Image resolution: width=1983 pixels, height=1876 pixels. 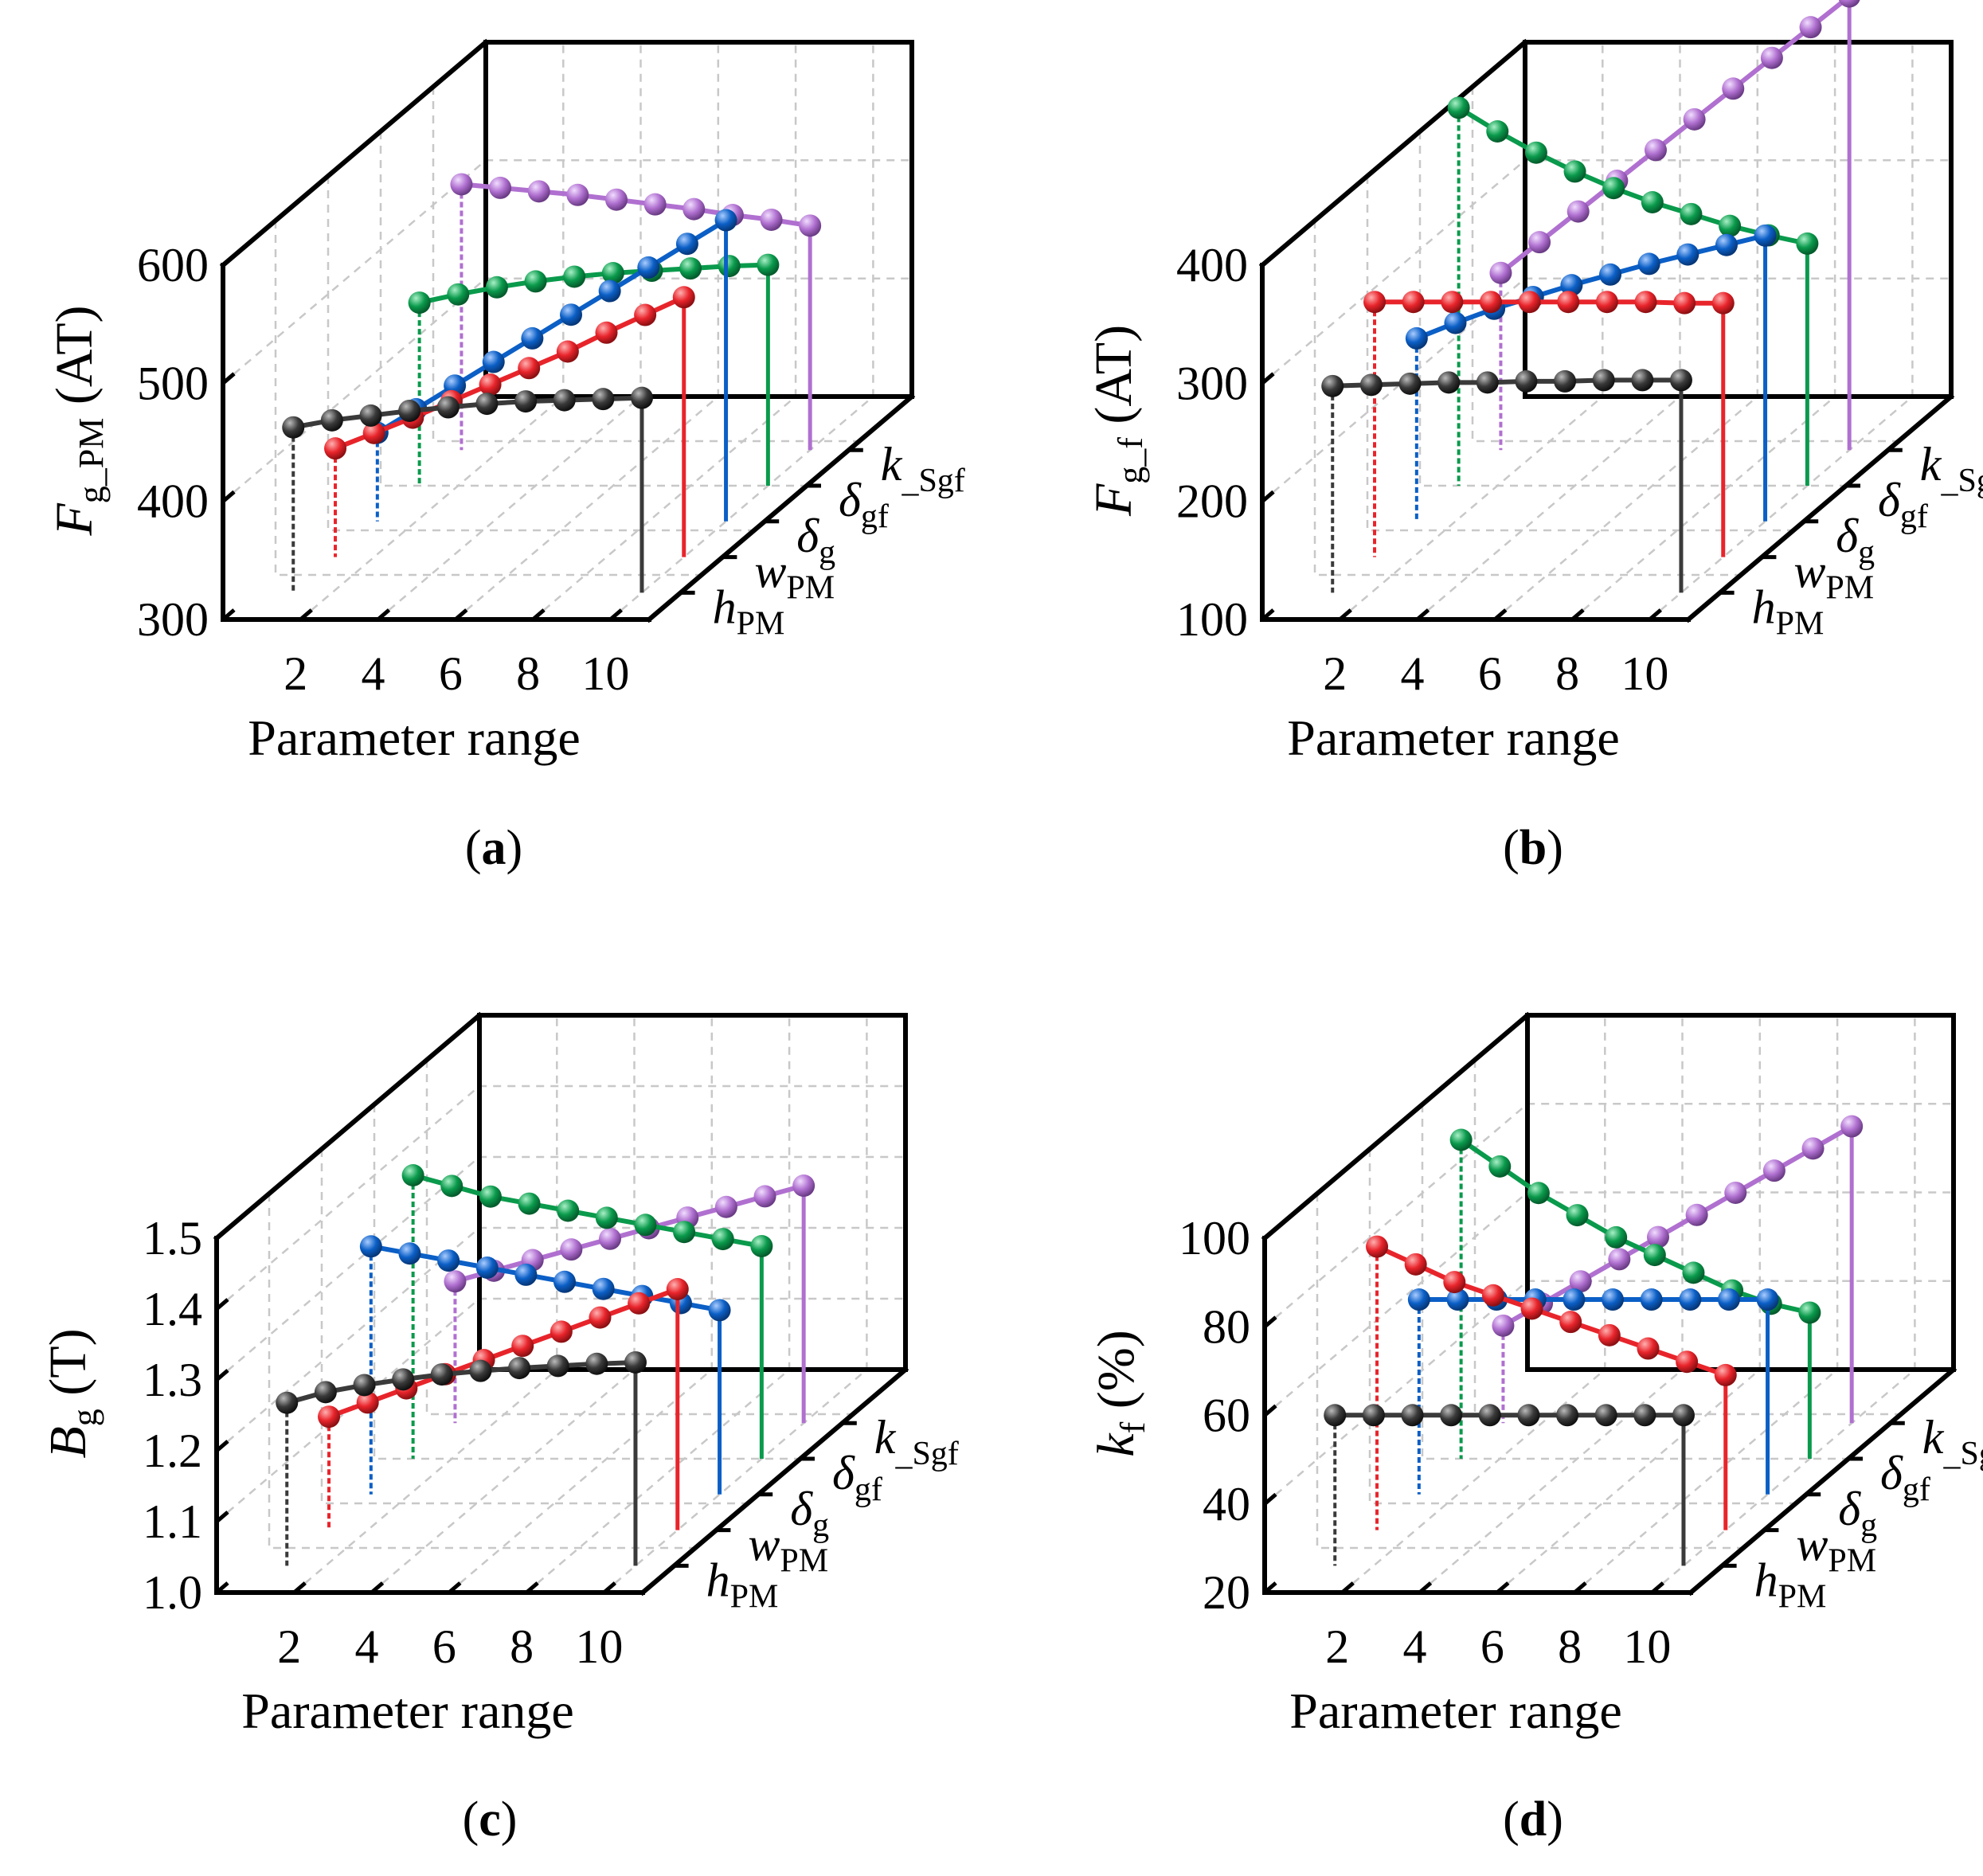 I want to click on series-dgf-line, so click(x=1633, y=175).